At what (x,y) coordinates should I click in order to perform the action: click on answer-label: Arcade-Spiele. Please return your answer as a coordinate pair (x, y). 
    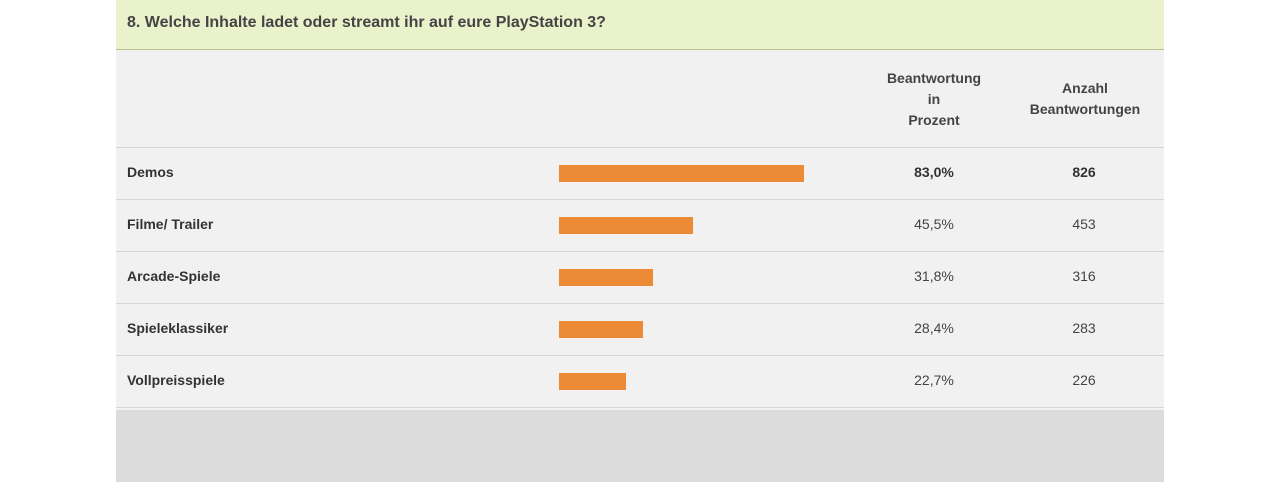
    Looking at the image, I should click on (174, 276).